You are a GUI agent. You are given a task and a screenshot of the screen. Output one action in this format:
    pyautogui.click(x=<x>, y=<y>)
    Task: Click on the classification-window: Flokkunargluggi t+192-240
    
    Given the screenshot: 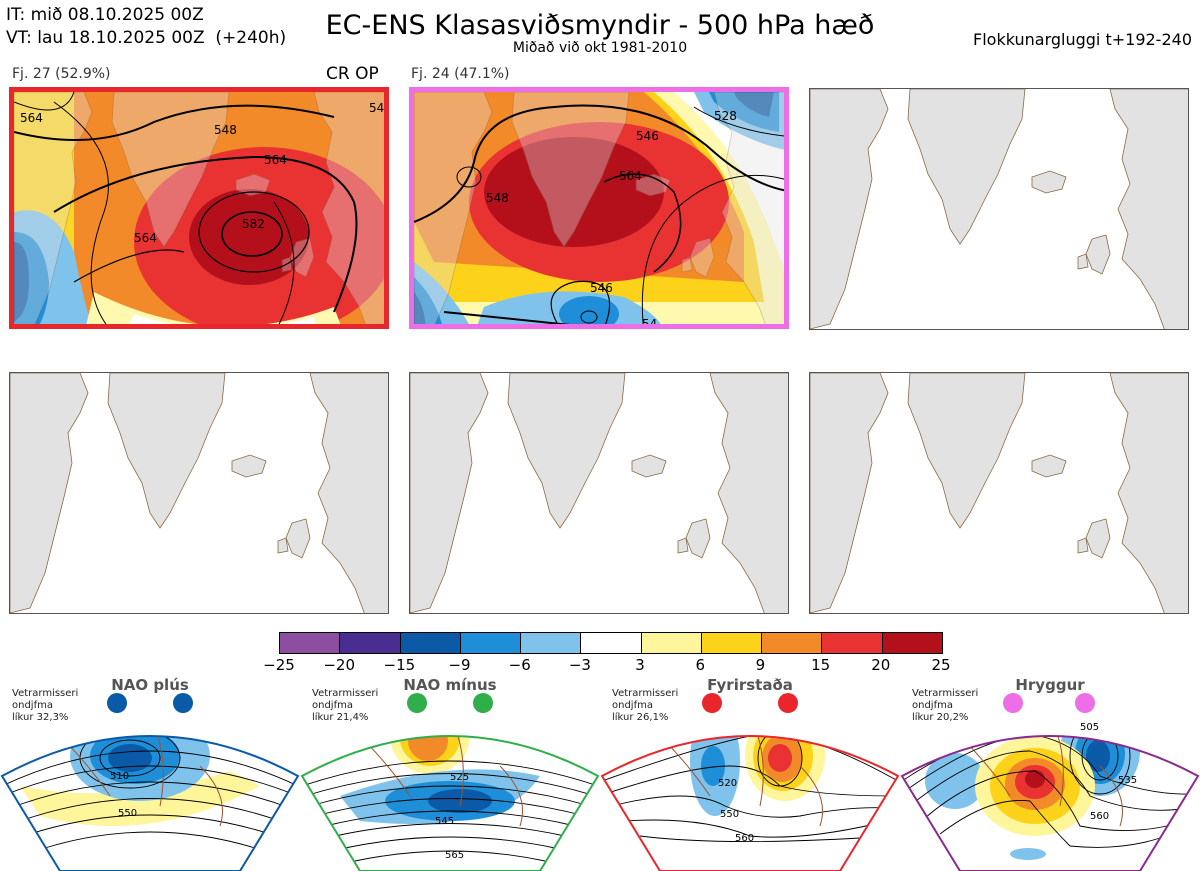 What is the action you would take?
    pyautogui.click(x=1082, y=39)
    